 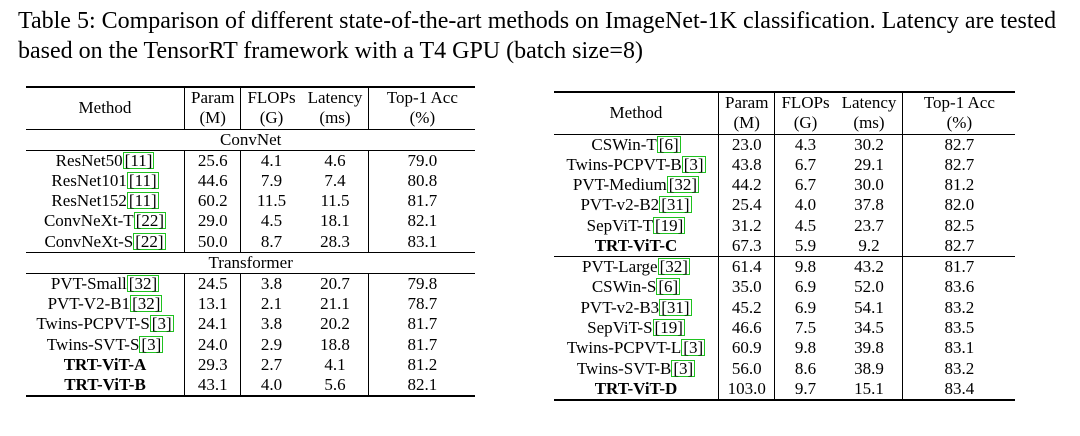 What do you see at coordinates (271, 180) in the screenshot?
I see `cell-flops: 7.9` at bounding box center [271, 180].